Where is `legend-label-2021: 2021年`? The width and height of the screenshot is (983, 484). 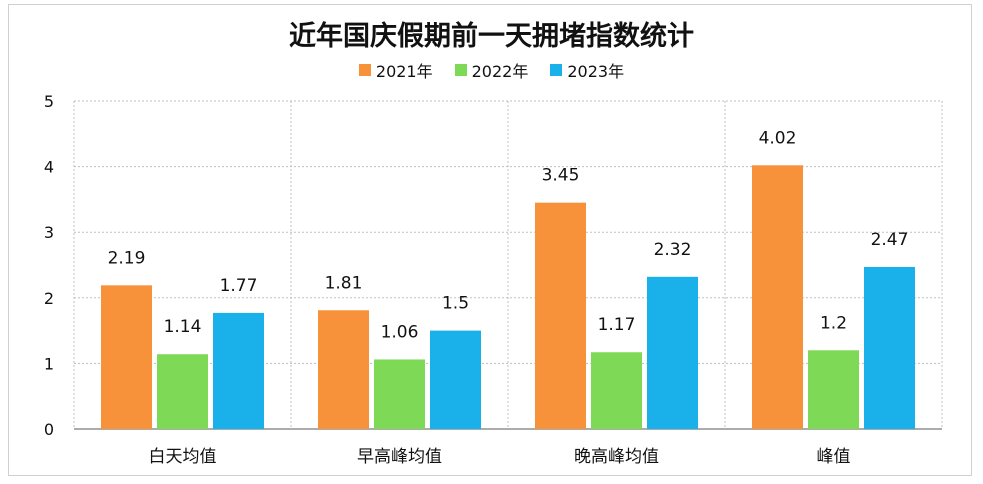
legend-label-2021: 2021年 is located at coordinates (404, 71).